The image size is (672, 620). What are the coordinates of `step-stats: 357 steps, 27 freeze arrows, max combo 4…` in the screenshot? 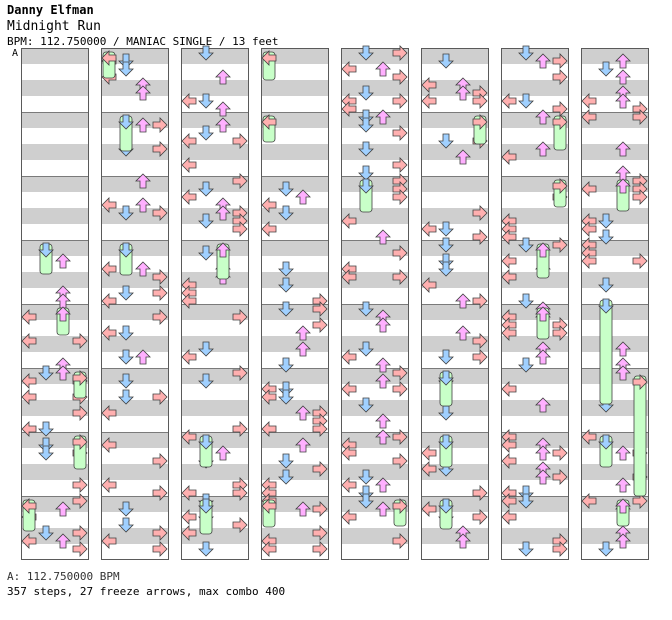 It's located at (146, 591).